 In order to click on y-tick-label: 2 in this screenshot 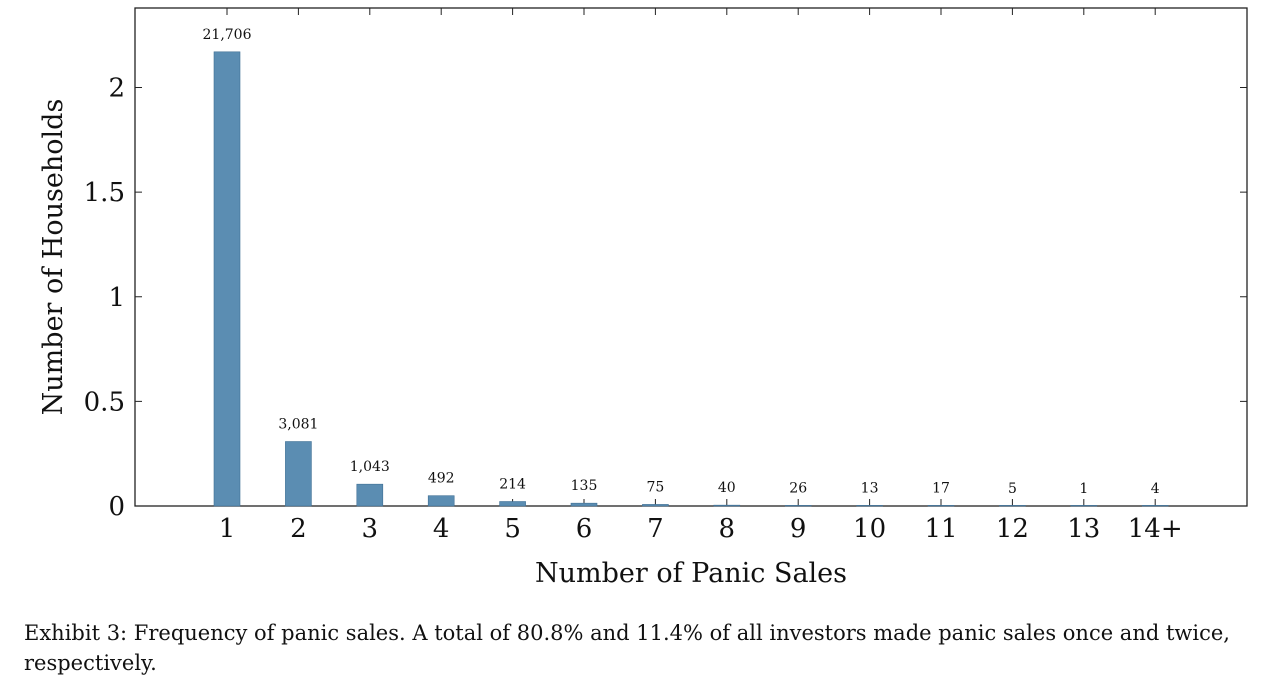, I will do `click(116, 89)`.